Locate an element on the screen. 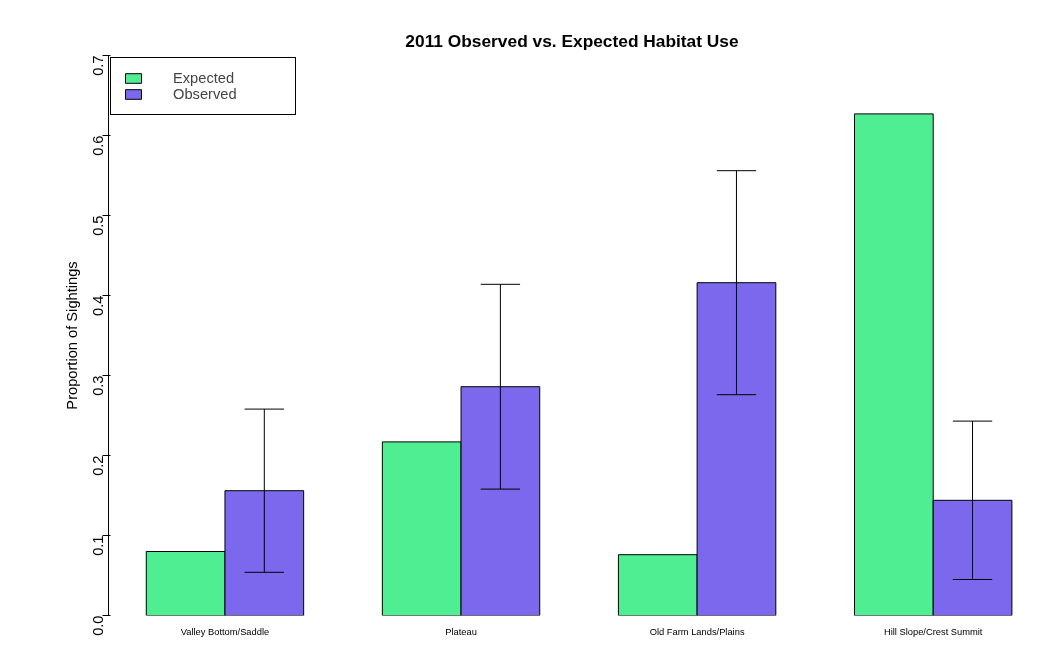  y-tick-label: 0.0 is located at coordinates (97, 625).